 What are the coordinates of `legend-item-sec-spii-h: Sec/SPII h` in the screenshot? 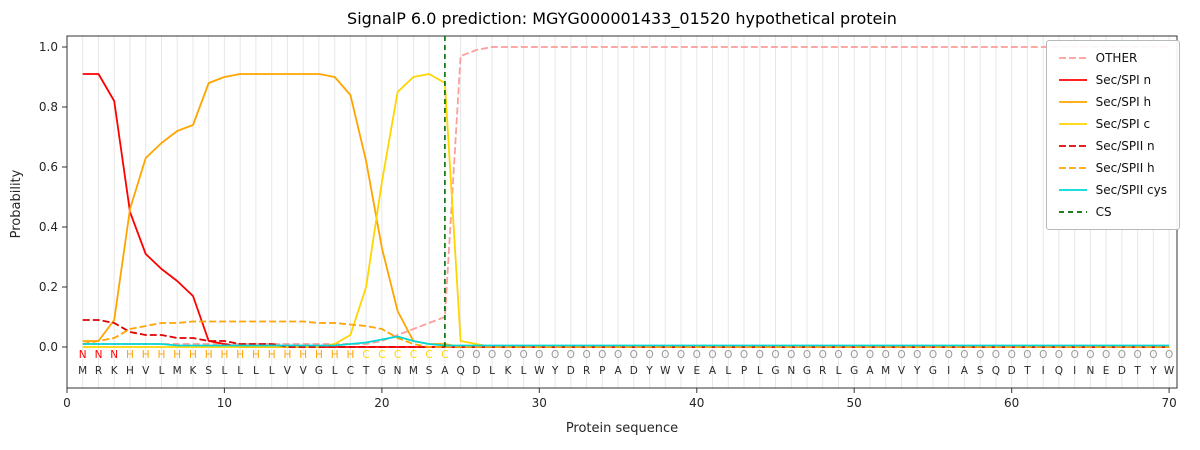 It's located at (1112, 168).